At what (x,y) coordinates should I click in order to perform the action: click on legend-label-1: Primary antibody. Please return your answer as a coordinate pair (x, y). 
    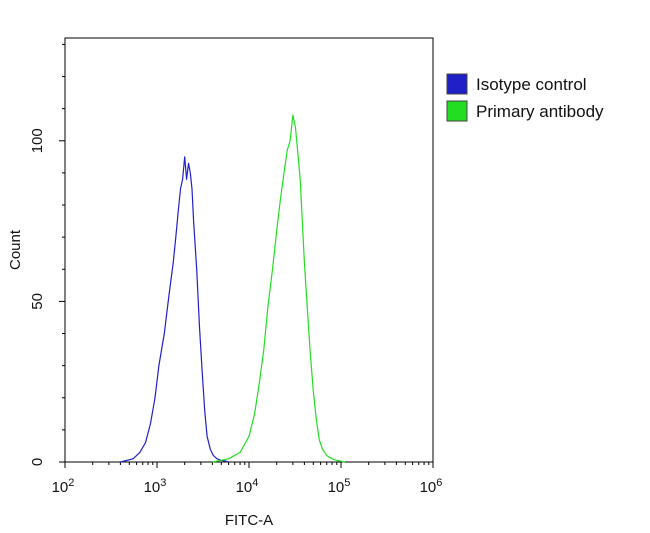
    Looking at the image, I should click on (540, 111).